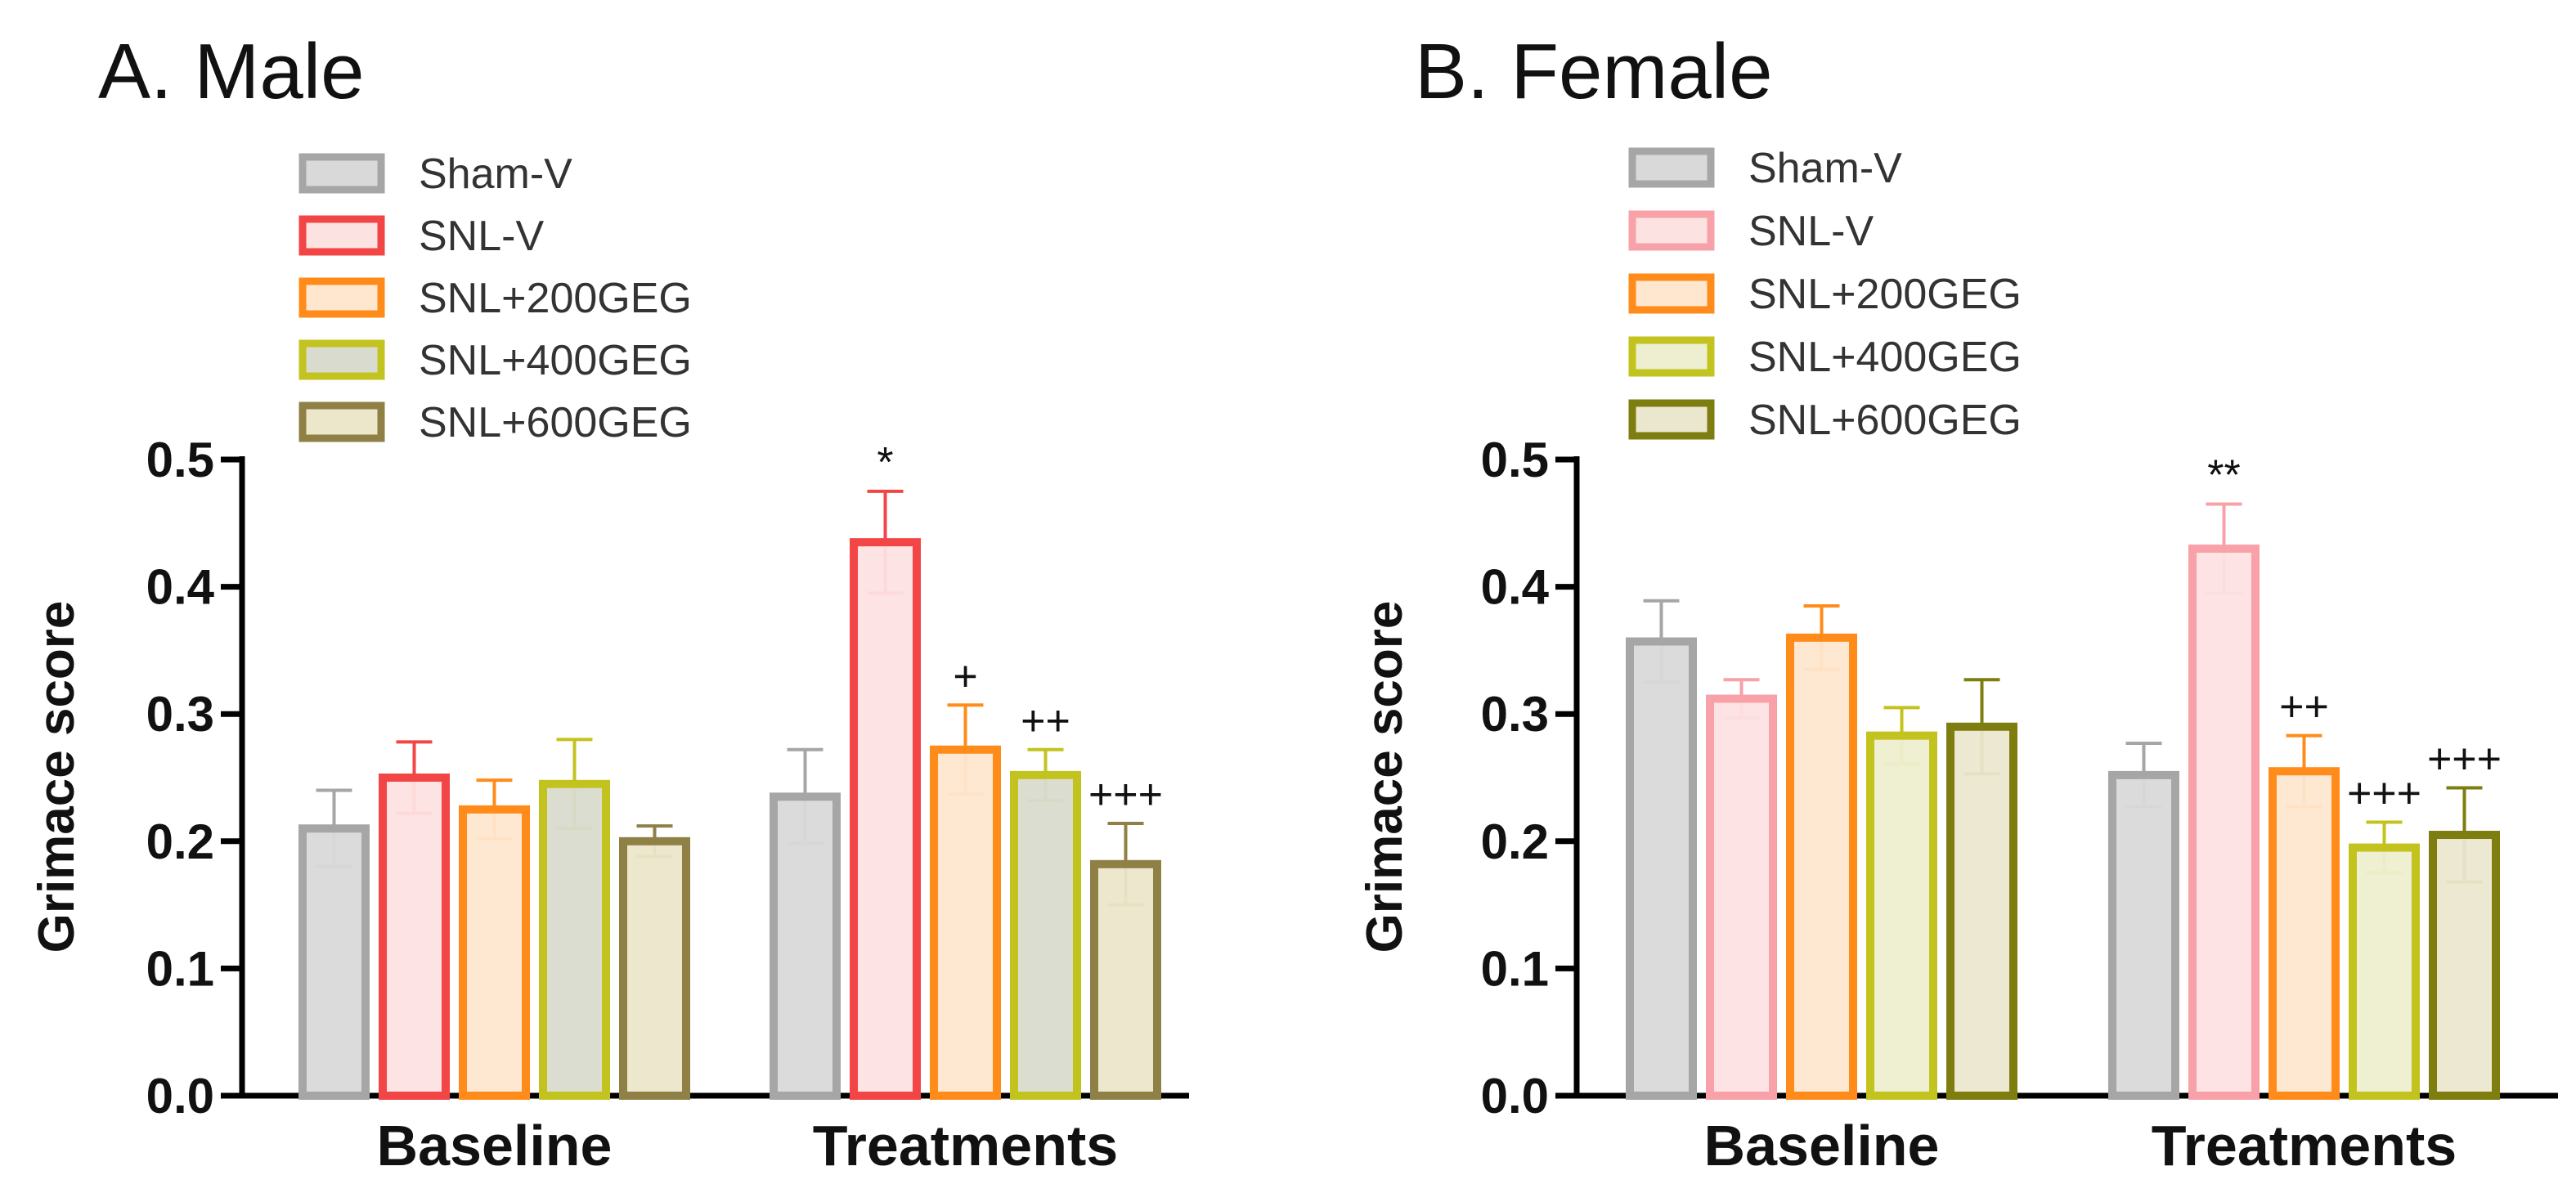  I want to click on significance-marker: **, so click(2223, 475).